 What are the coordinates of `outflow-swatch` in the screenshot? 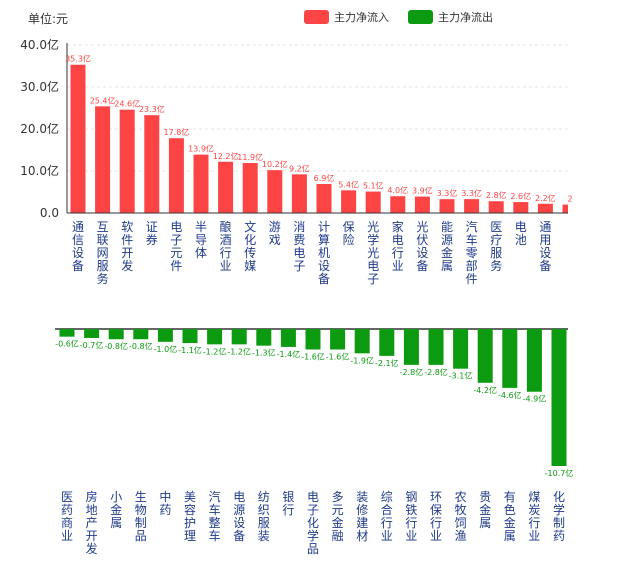 It's located at (420, 17).